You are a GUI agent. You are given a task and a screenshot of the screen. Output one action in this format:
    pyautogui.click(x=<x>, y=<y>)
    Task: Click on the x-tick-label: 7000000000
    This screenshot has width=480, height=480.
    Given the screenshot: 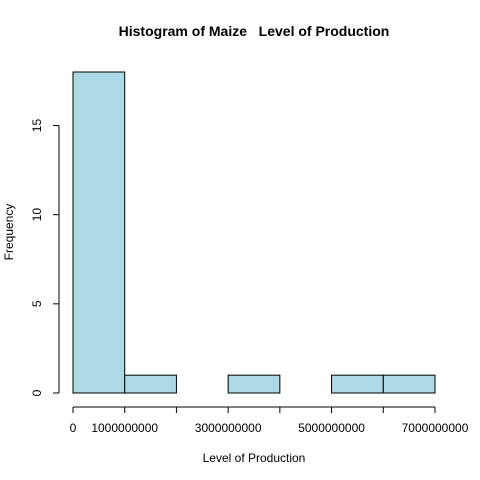 What is the action you would take?
    pyautogui.click(x=435, y=428)
    